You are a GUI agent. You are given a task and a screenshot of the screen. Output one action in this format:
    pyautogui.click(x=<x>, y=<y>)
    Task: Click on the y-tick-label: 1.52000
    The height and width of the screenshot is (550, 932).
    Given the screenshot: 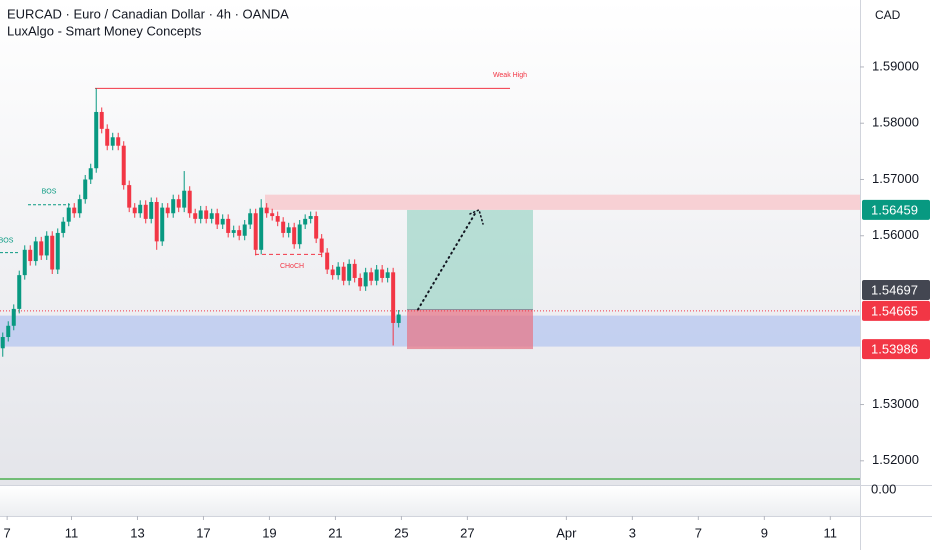 What is the action you would take?
    pyautogui.click(x=895, y=459)
    